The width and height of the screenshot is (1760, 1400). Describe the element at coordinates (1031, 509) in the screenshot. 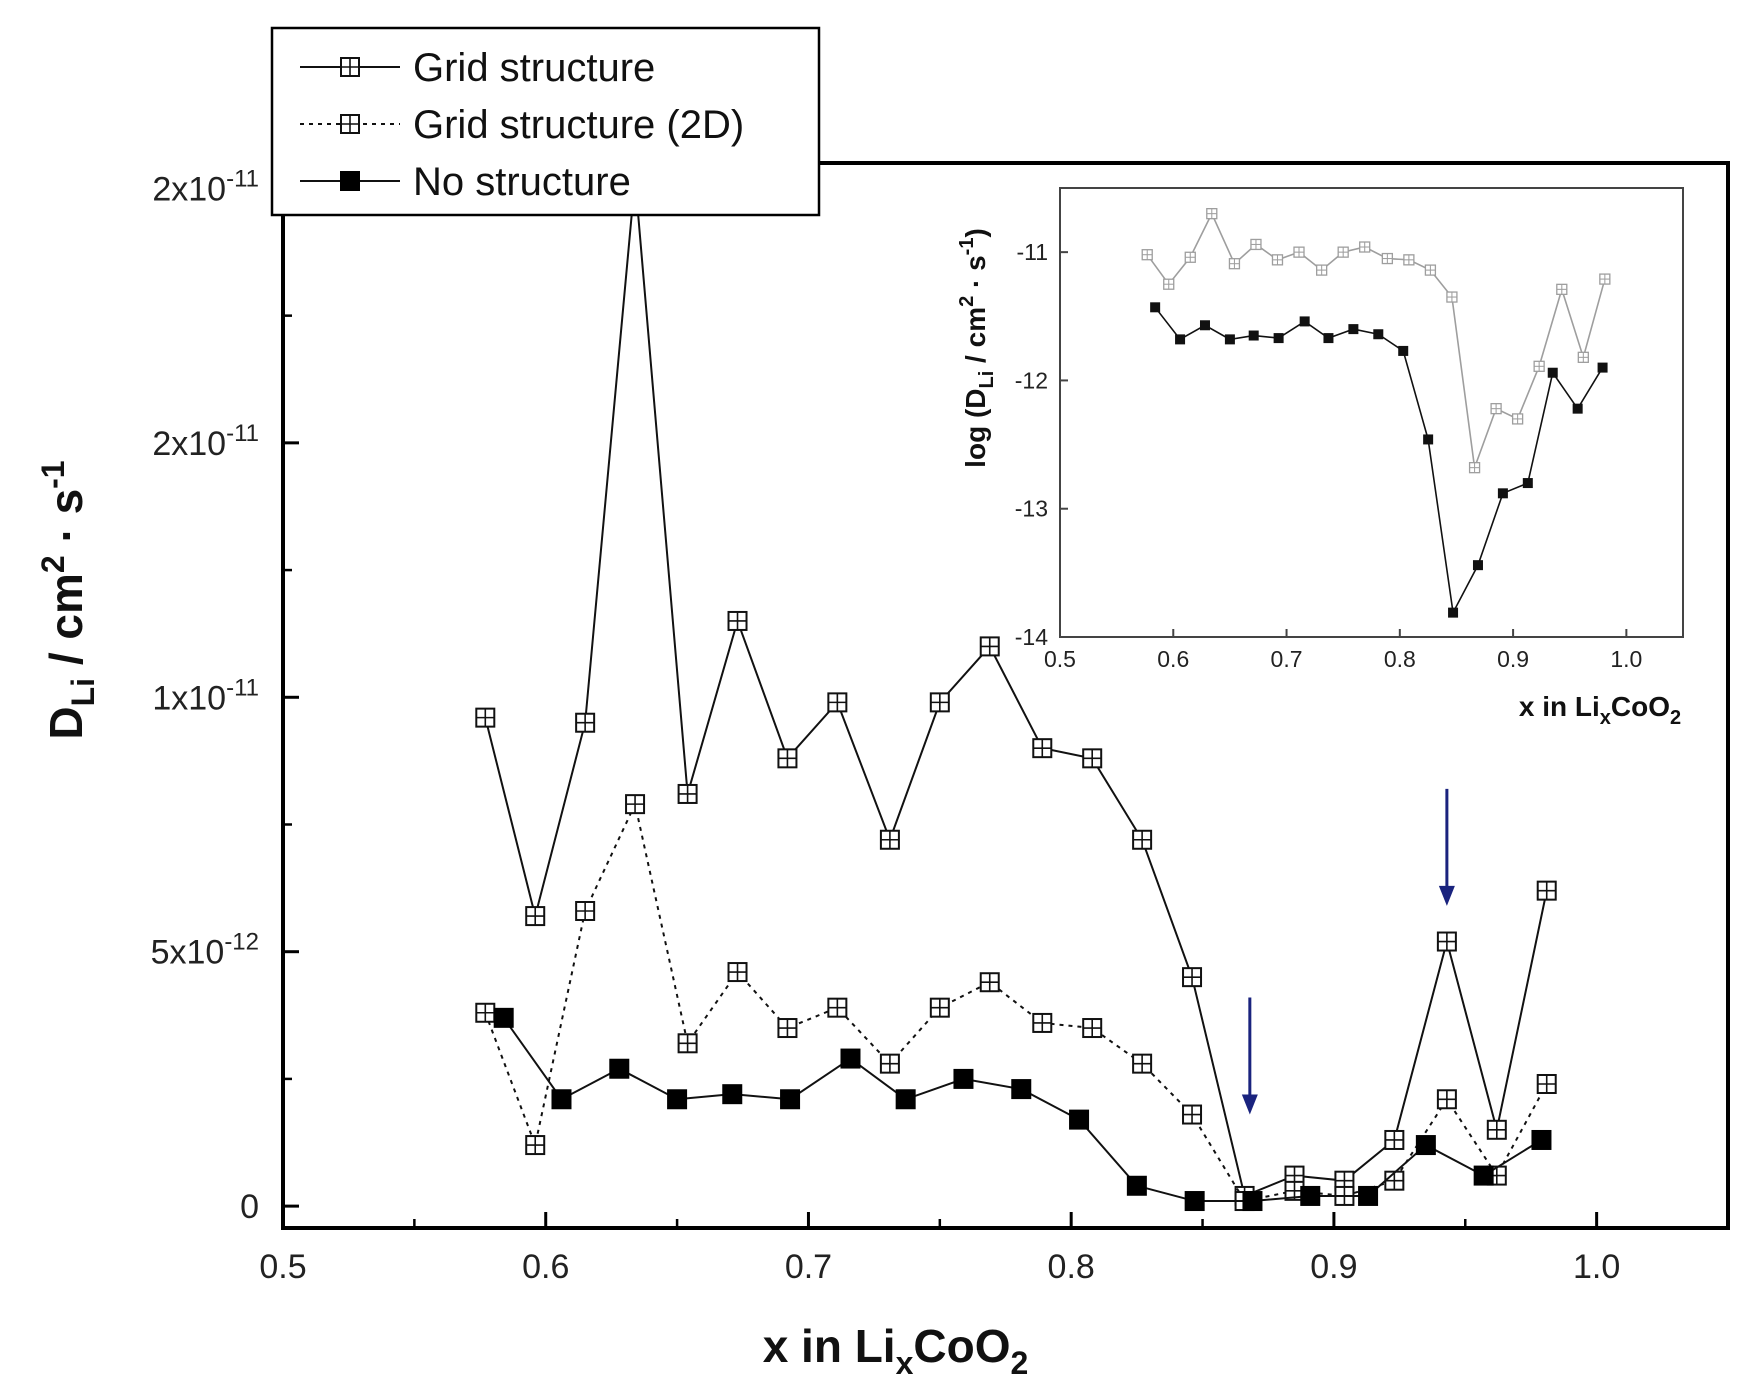

I see `inset-y-tick-label: -13` at that location.